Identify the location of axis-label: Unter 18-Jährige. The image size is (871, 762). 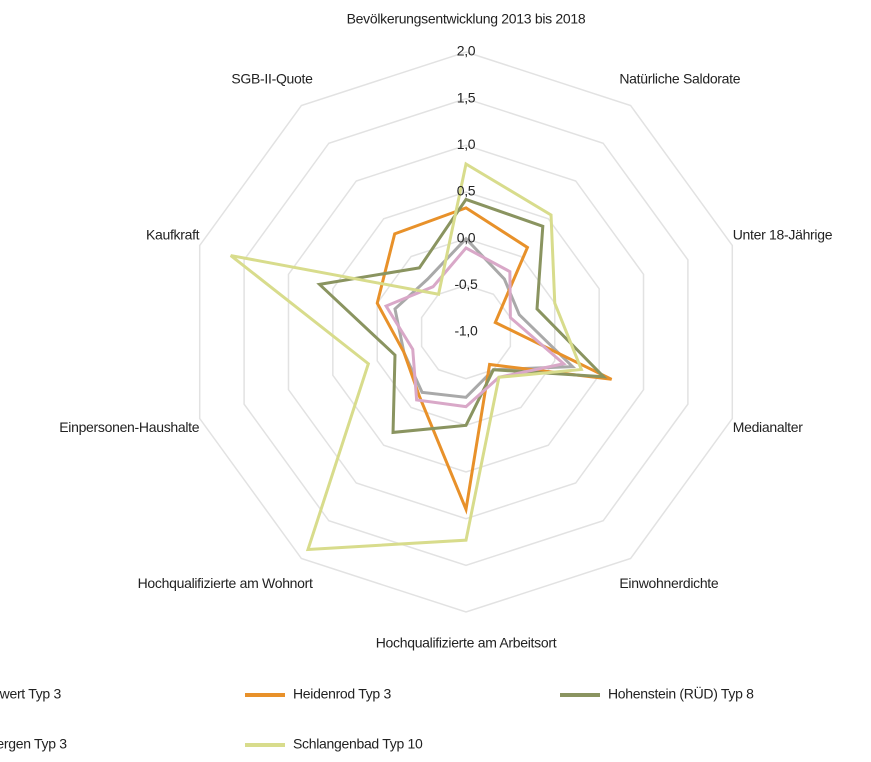
(783, 234).